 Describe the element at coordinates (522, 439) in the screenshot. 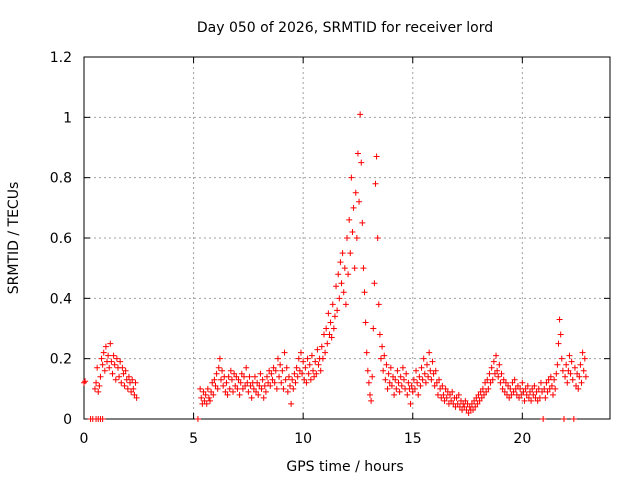

I see `x-tick-label: 20` at that location.